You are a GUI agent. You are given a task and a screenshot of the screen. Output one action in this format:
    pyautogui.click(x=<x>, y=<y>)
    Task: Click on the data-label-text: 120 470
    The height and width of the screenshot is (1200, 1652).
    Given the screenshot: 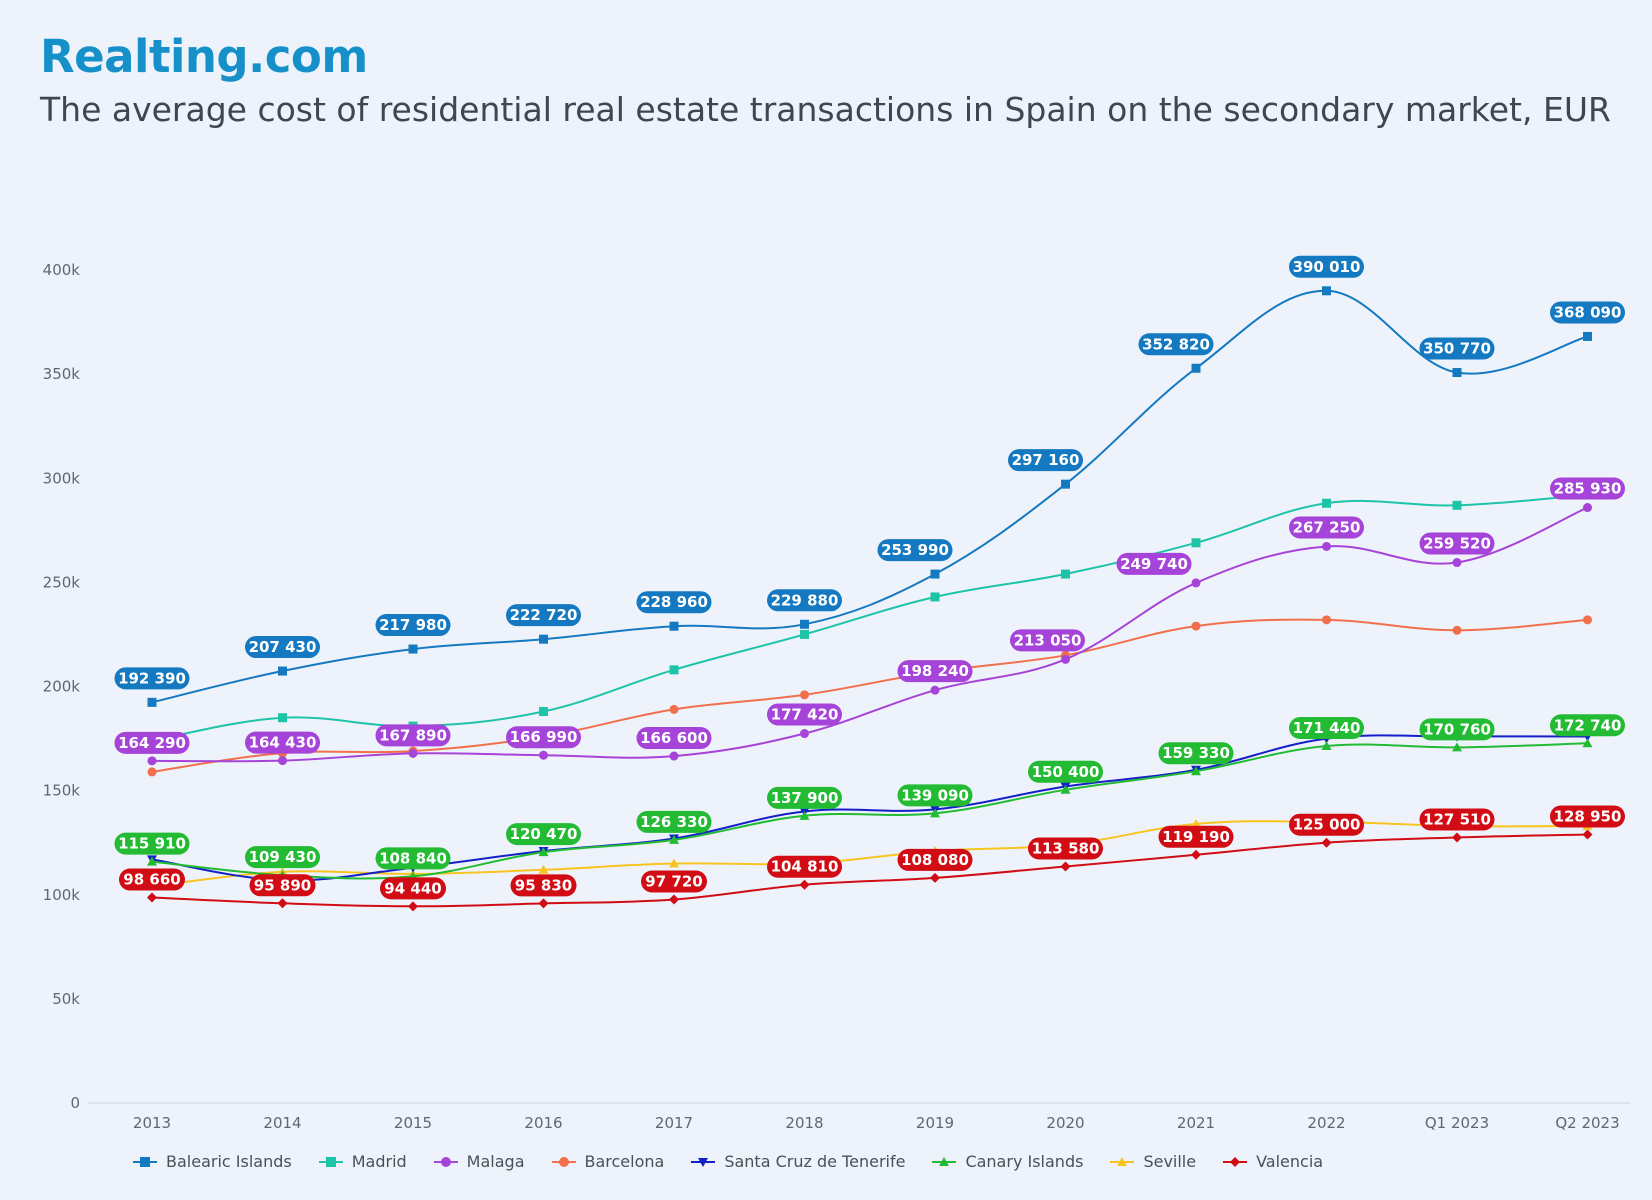 What is the action you would take?
    pyautogui.click(x=544, y=834)
    